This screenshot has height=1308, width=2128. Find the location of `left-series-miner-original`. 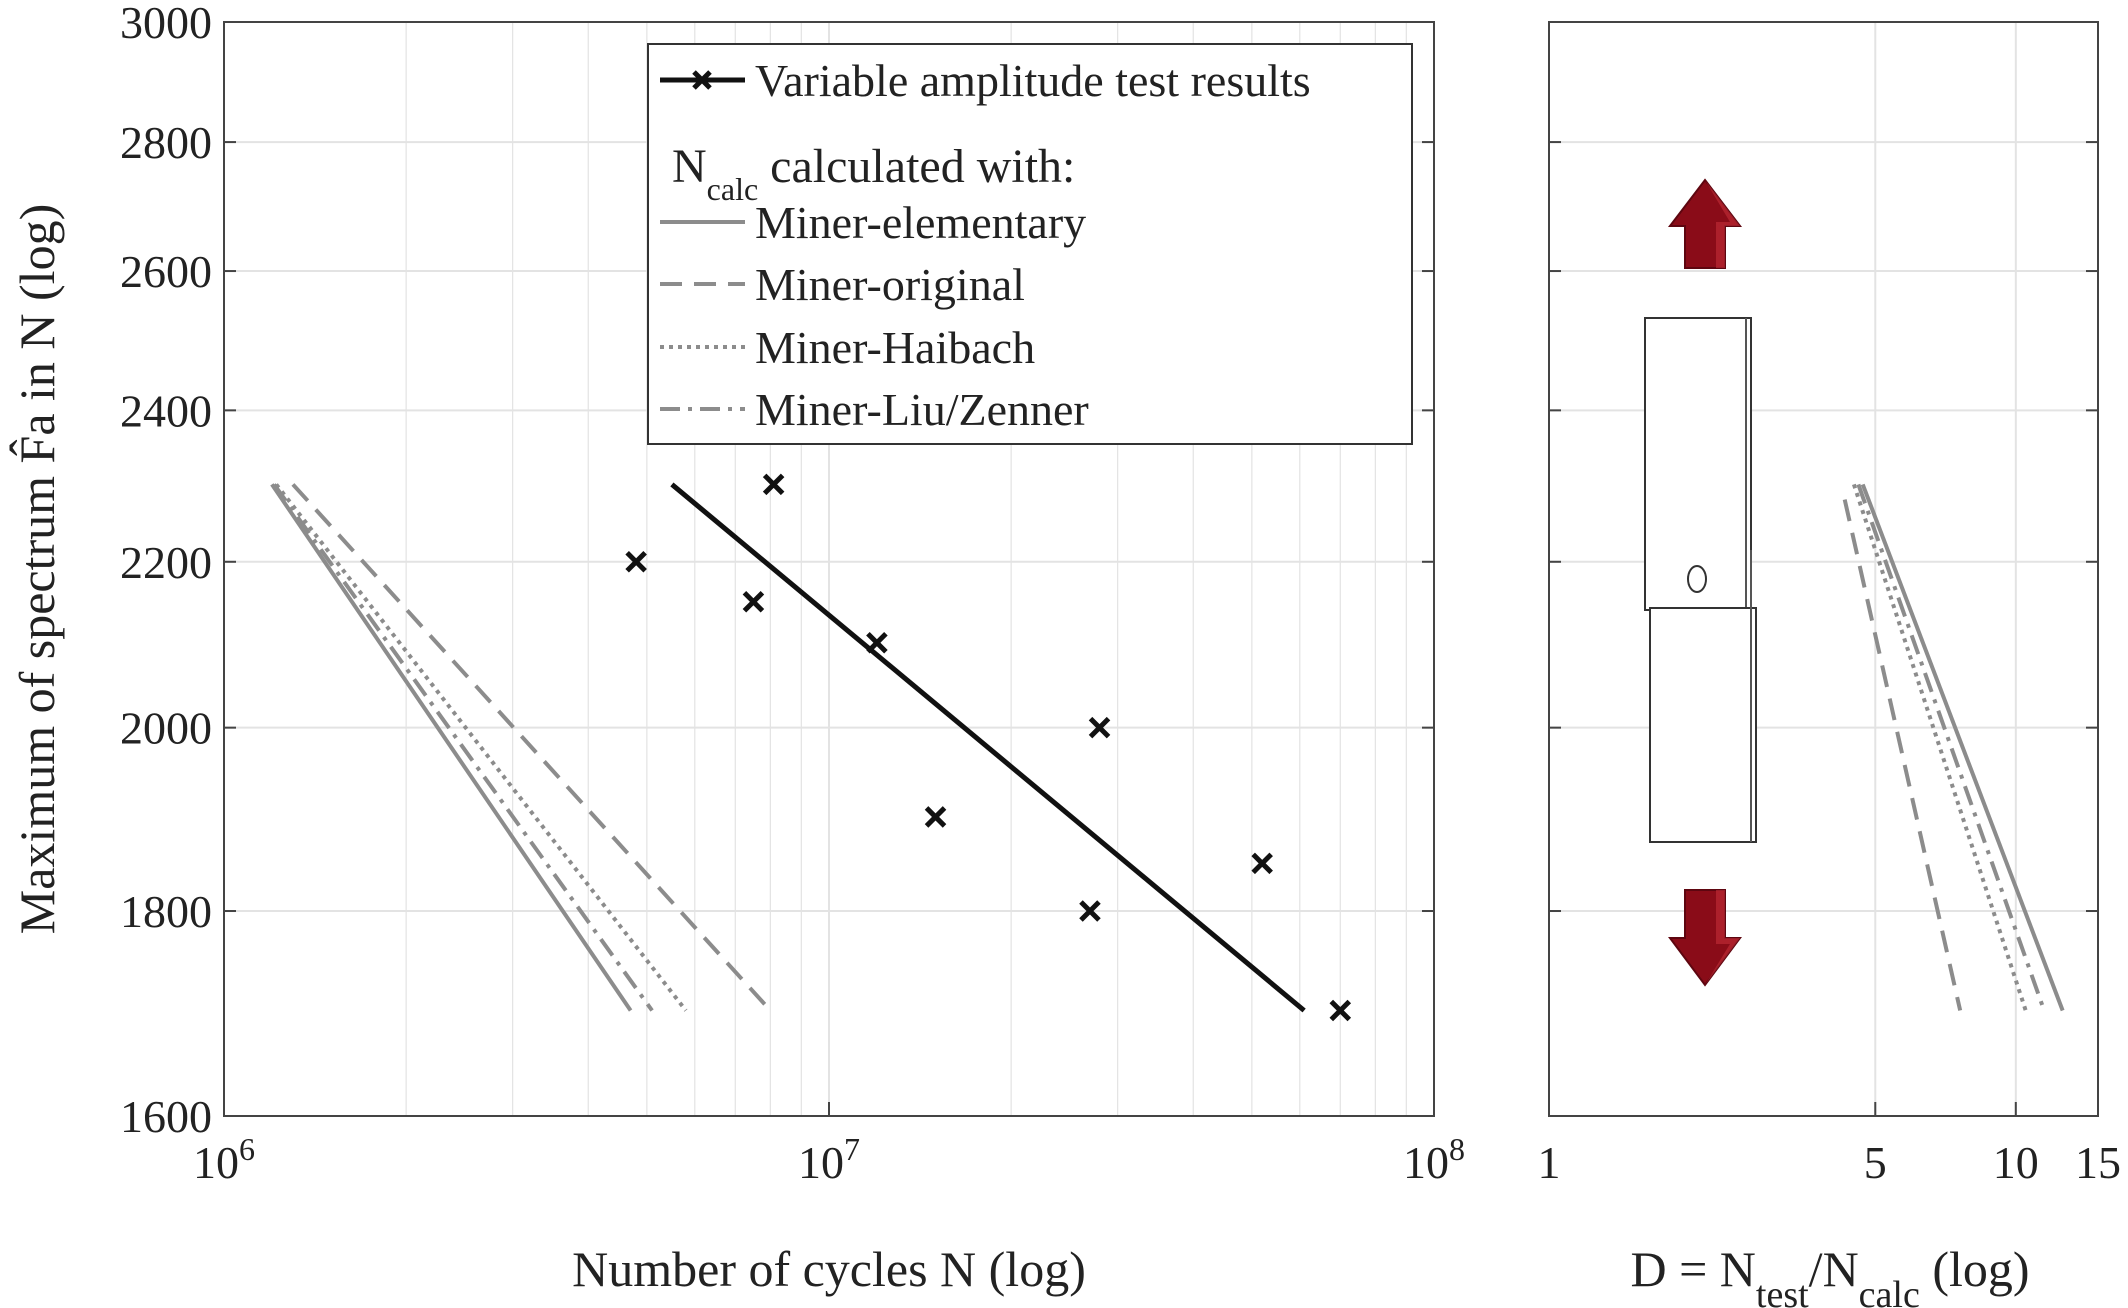

left-series-miner-original is located at coordinates (531, 747).